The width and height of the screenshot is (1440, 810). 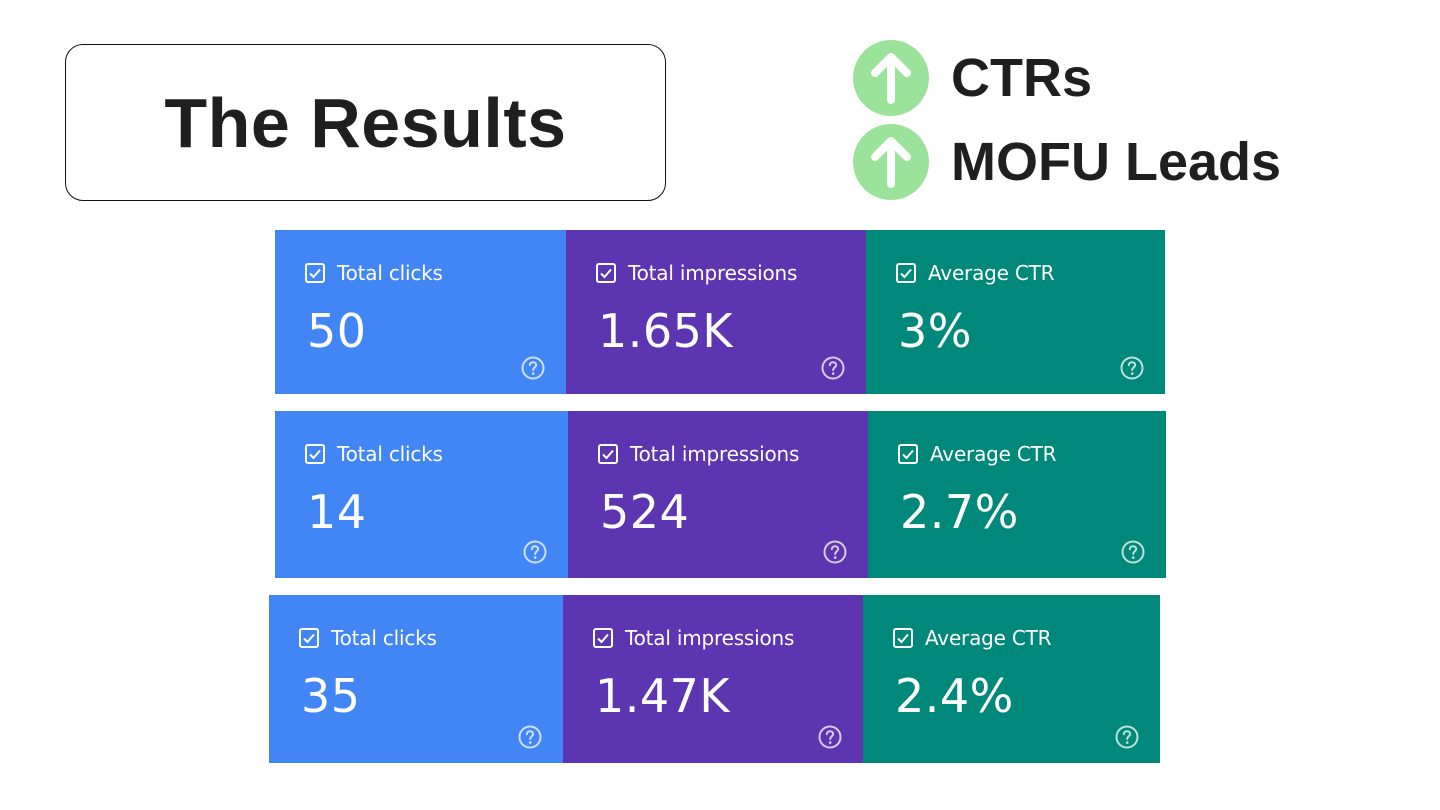 I want to click on total-impressions-card: Total impressions 1.65K, so click(x=716, y=312).